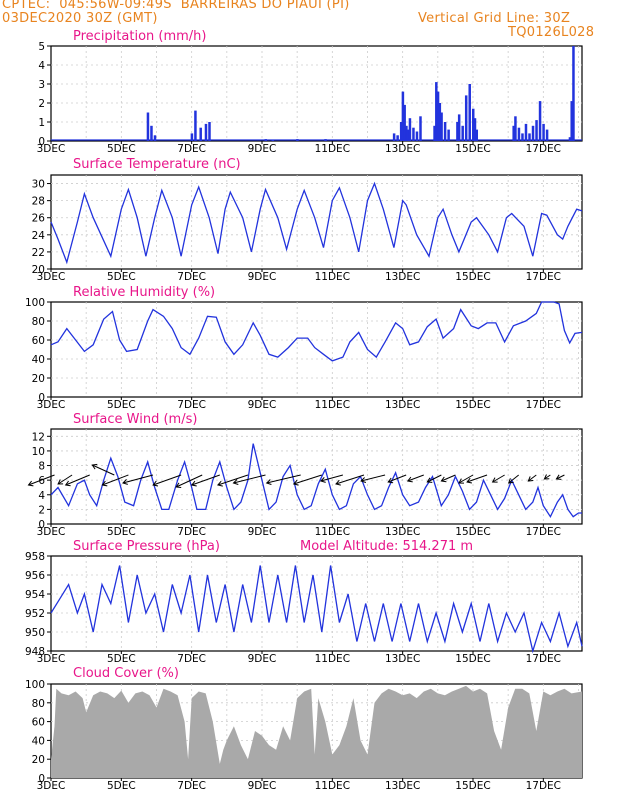 Image resolution: width=618 pixels, height=800 pixels. I want to click on panel-1-xtick-label: 17DEC, so click(543, 149).